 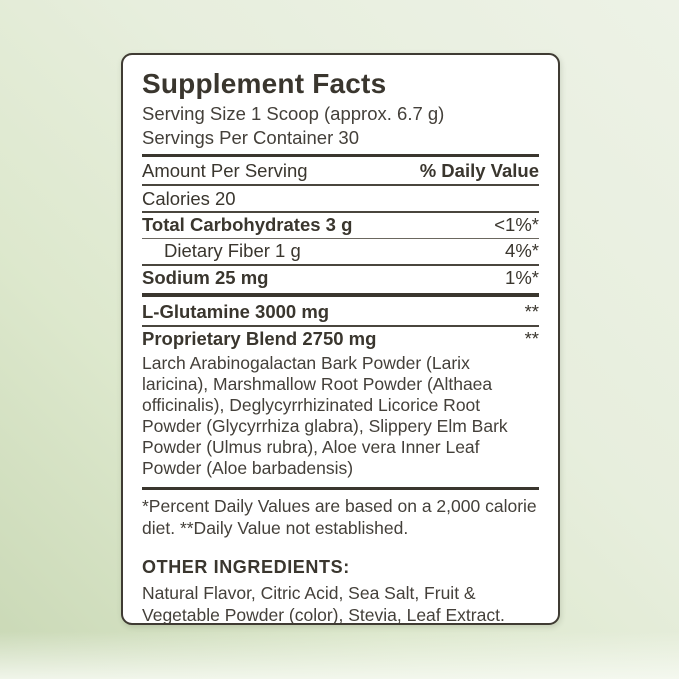 I want to click on serving-size-line: Serving Size 1 Scoop (approx. 6.7 g), so click(x=293, y=113).